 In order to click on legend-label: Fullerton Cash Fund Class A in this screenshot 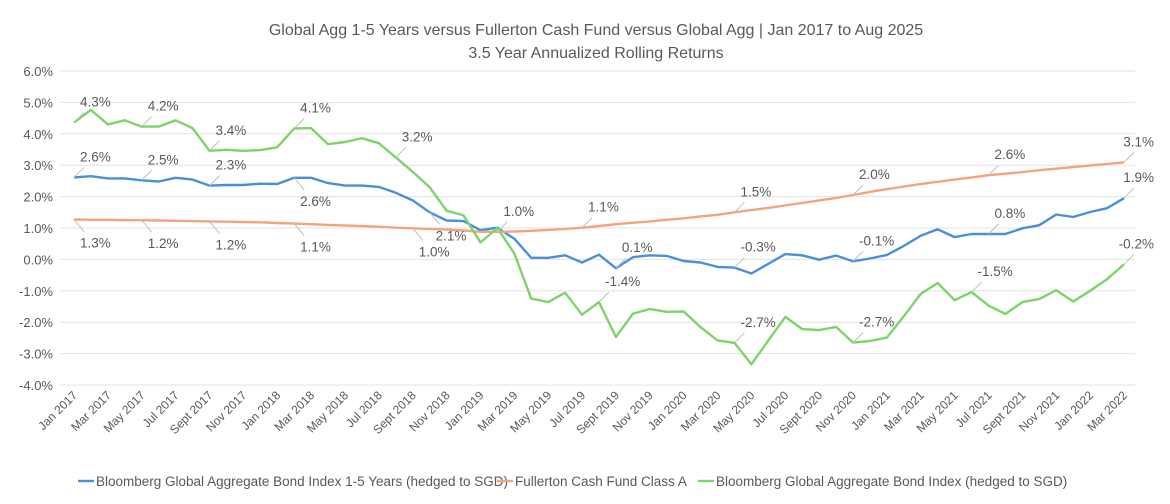, I will do `click(601, 481)`.